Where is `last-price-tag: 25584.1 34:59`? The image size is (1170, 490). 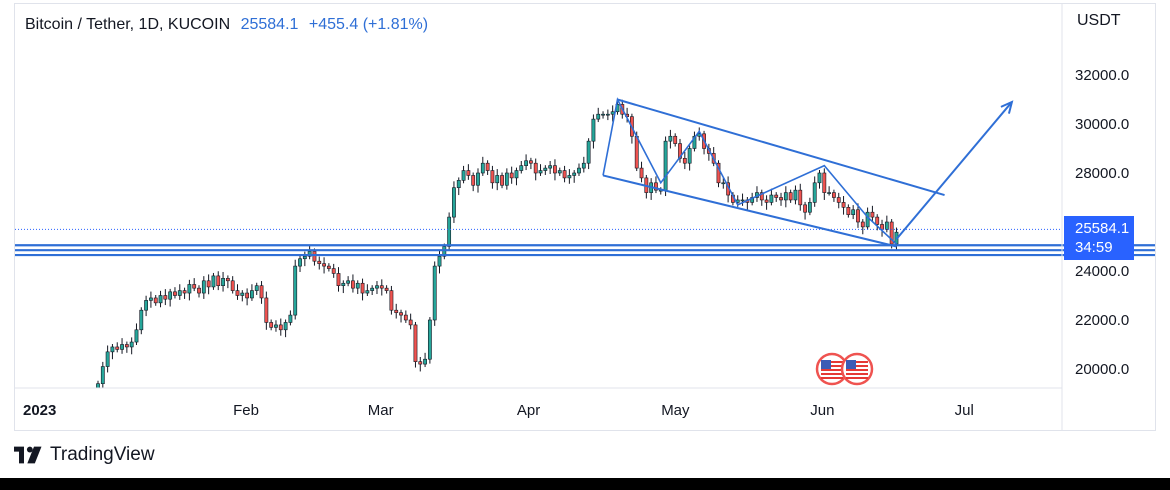 last-price-tag: 25584.1 34:59 is located at coordinates (1099, 238).